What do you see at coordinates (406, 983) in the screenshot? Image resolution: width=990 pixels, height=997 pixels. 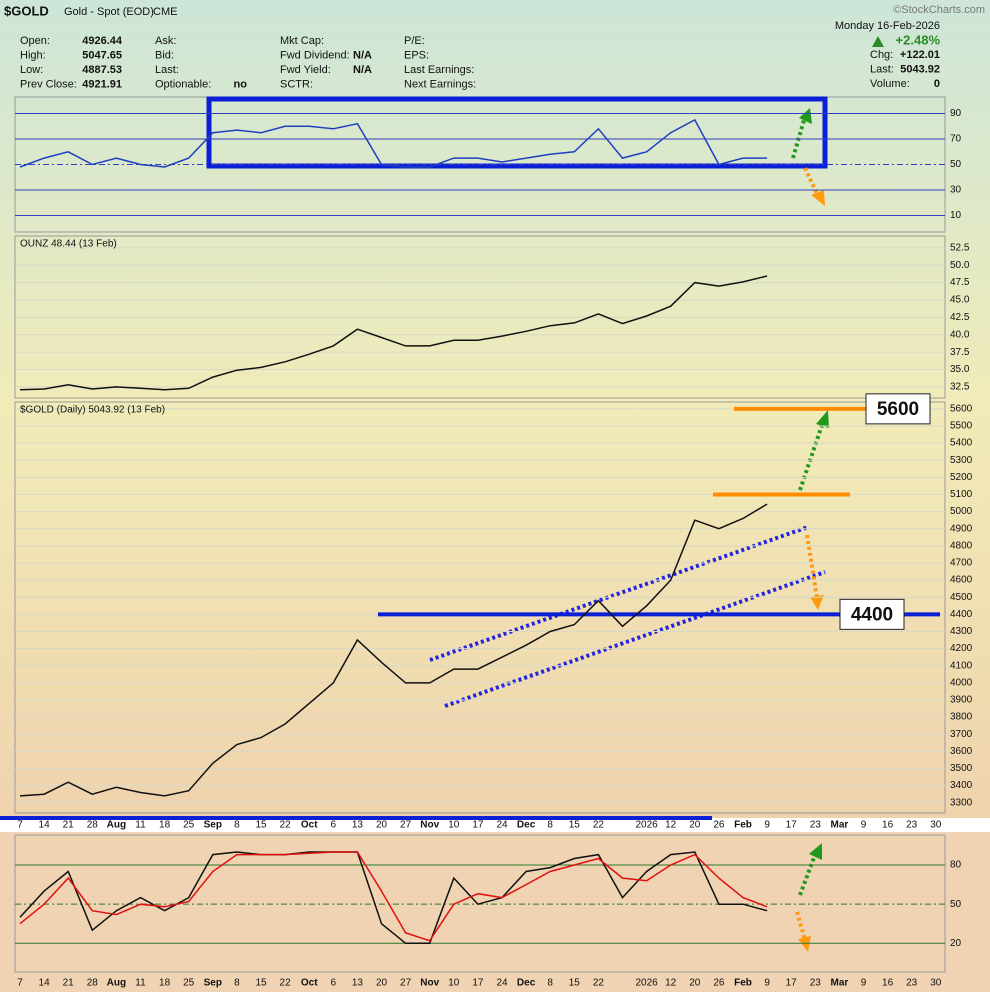 I see `x-tick-label: 27` at bounding box center [406, 983].